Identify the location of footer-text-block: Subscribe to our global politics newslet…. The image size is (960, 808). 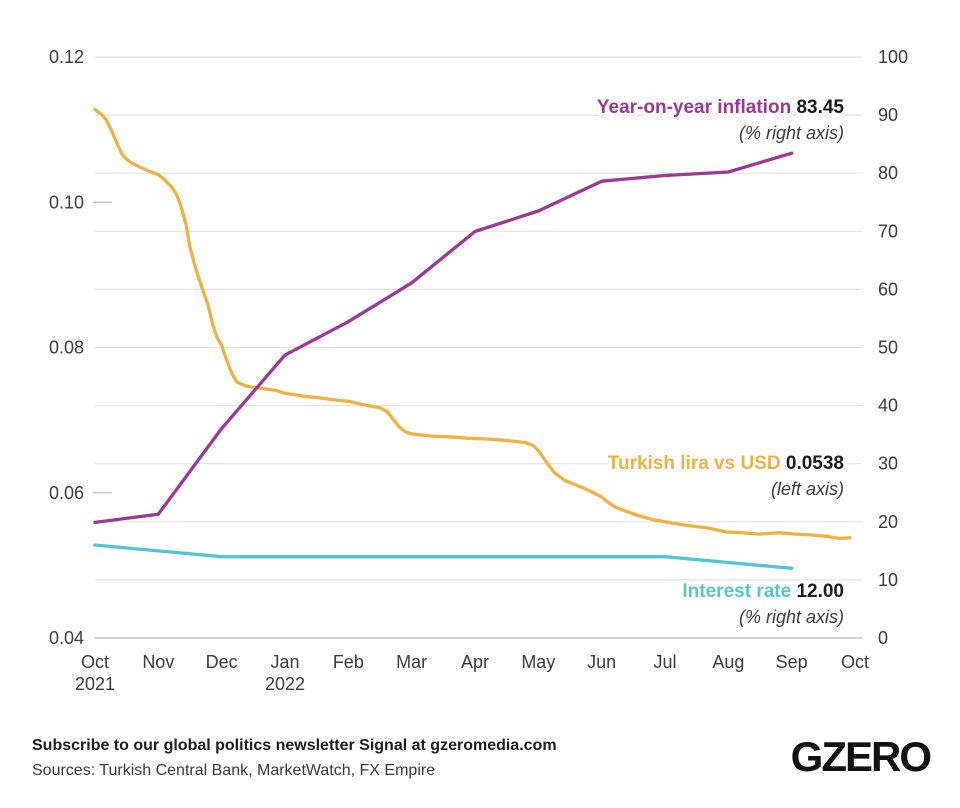
(294, 759).